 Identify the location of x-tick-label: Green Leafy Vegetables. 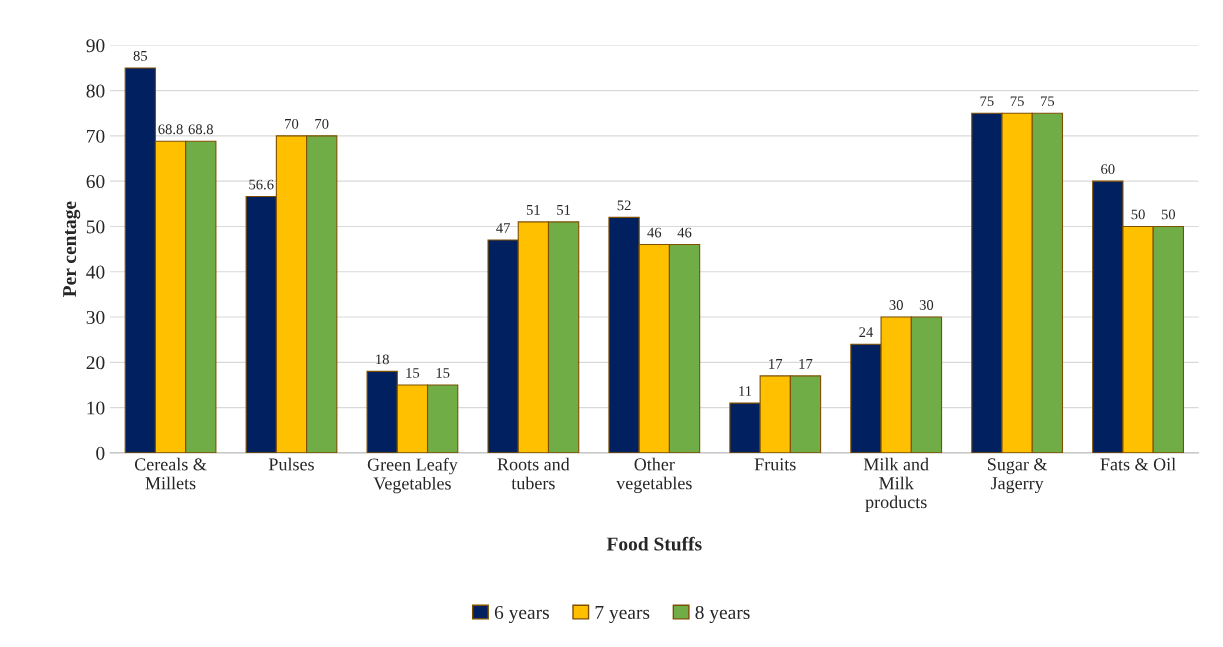
(412, 475).